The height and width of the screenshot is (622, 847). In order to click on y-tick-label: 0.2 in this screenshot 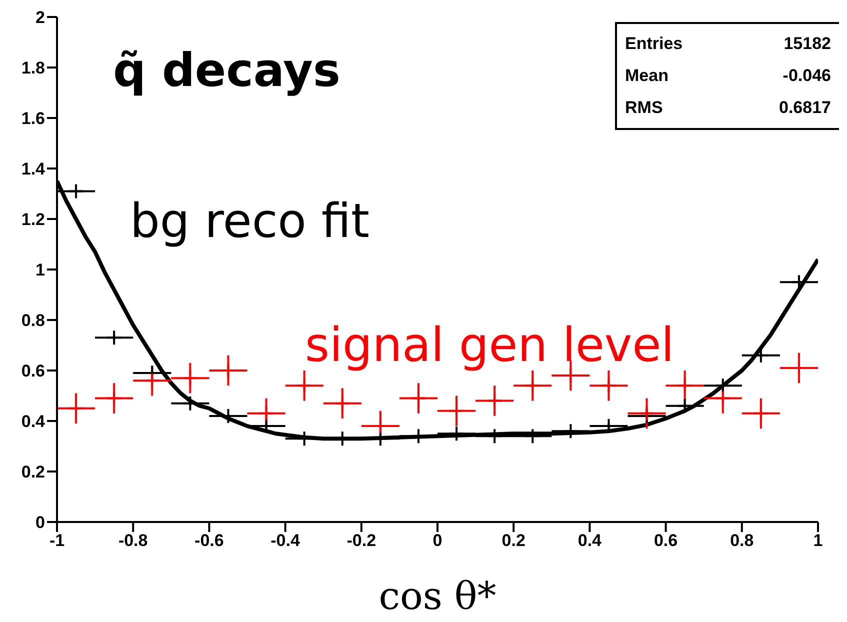, I will do `click(33, 472)`.